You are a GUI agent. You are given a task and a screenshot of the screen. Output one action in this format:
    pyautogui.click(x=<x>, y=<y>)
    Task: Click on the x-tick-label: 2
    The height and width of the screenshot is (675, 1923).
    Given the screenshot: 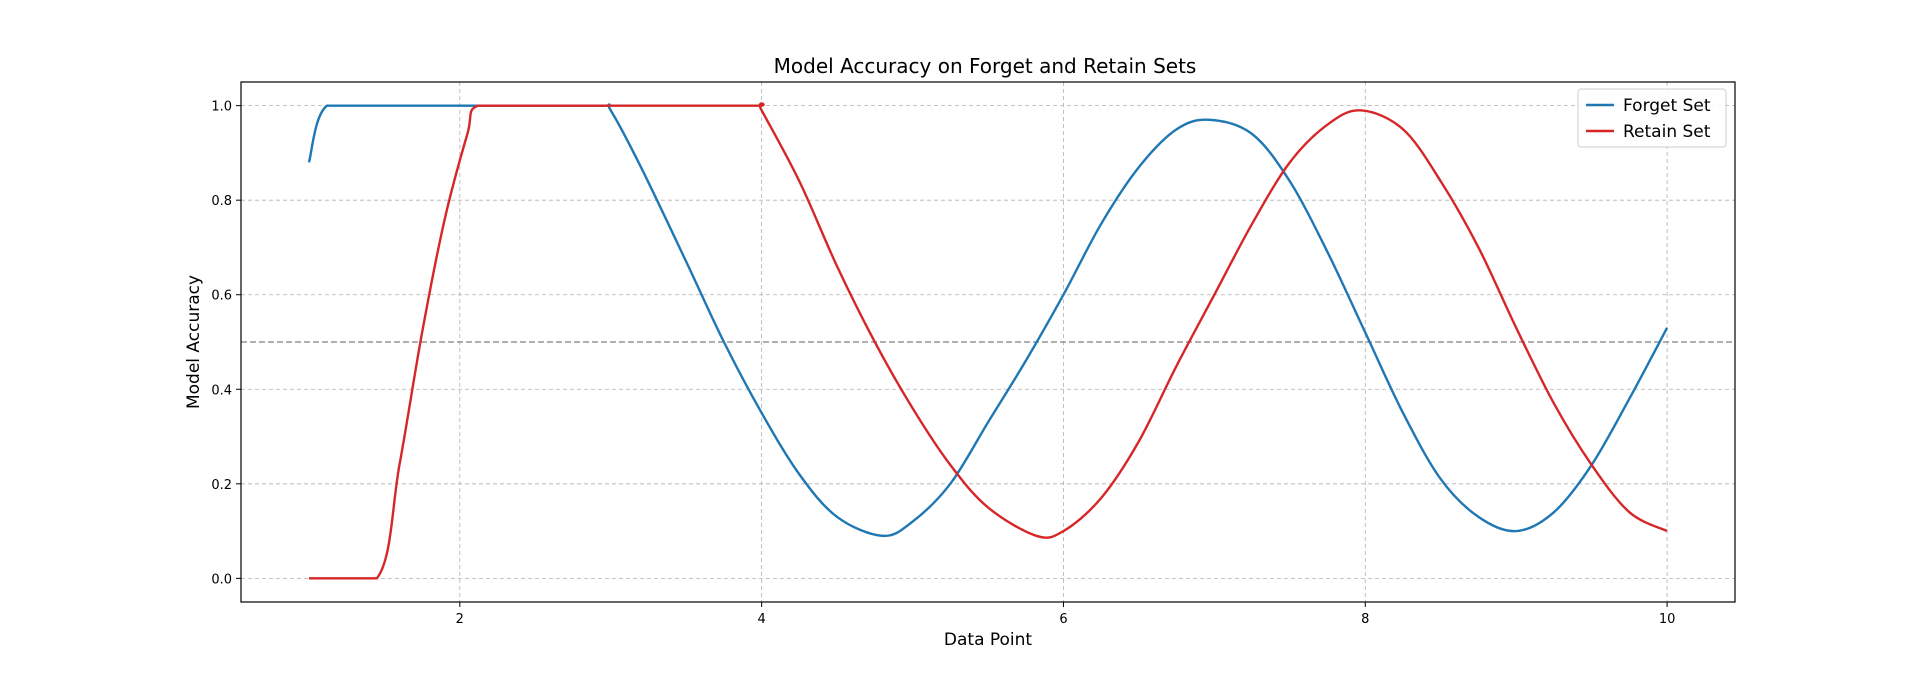 What is the action you would take?
    pyautogui.click(x=460, y=619)
    